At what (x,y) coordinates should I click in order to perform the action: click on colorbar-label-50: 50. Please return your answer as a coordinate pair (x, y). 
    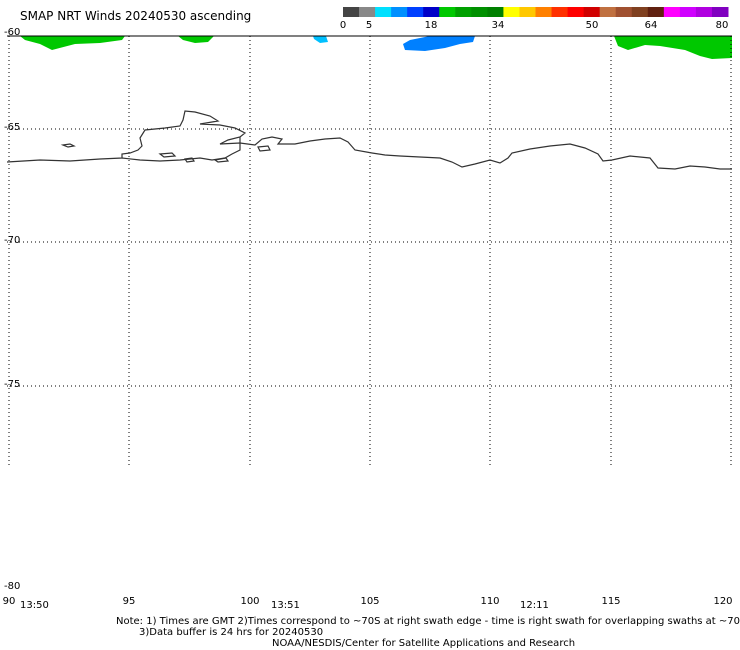
    Looking at the image, I should click on (592, 25).